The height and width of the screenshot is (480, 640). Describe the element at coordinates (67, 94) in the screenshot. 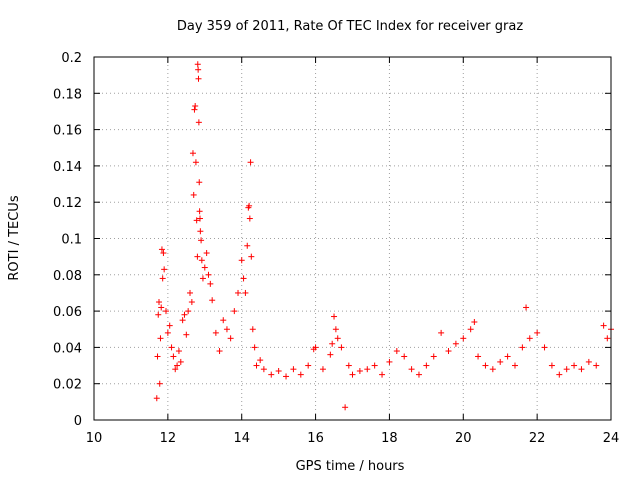

I see `y-tick-label: 0.18` at that location.